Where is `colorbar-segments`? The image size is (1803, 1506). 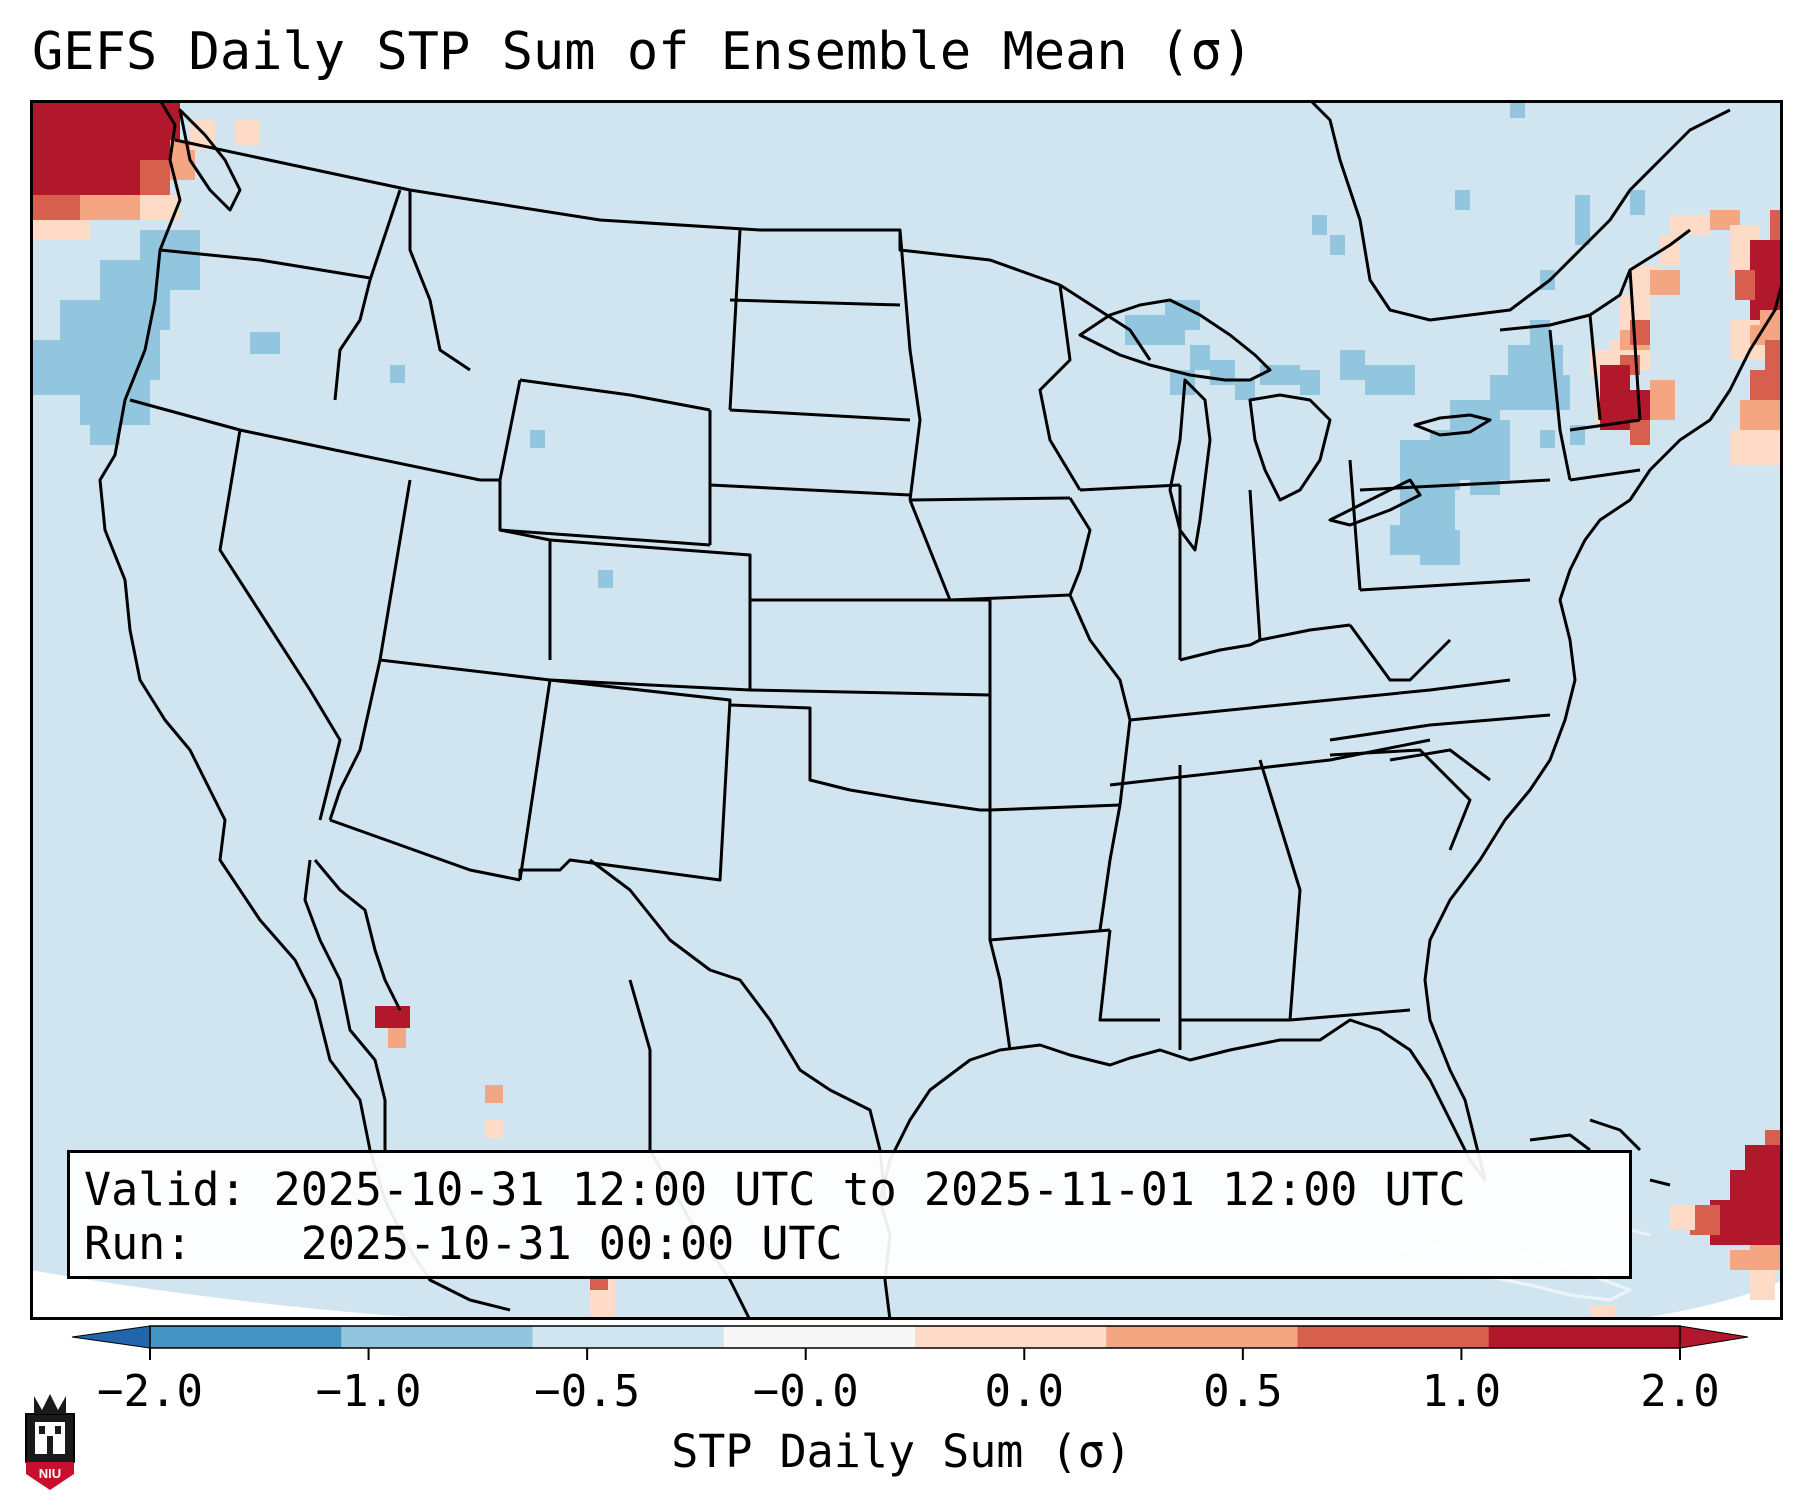 colorbar-segments is located at coordinates (910, 1337).